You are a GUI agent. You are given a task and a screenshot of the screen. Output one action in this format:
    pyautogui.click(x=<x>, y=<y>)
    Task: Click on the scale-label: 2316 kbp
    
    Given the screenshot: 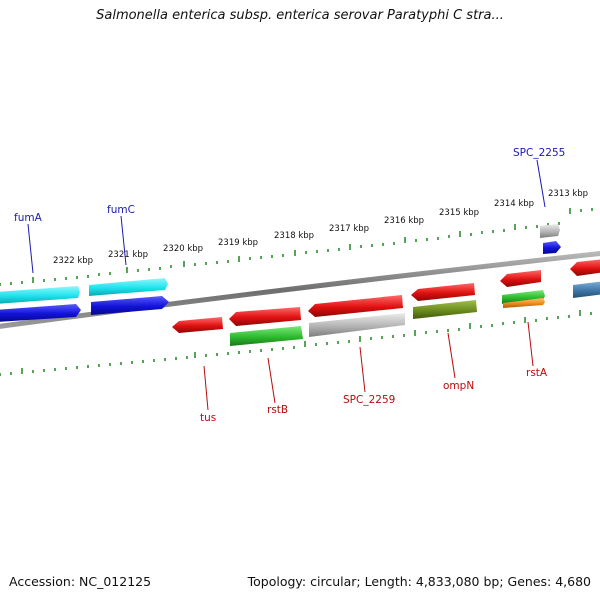 What is the action you would take?
    pyautogui.click(x=404, y=221)
    